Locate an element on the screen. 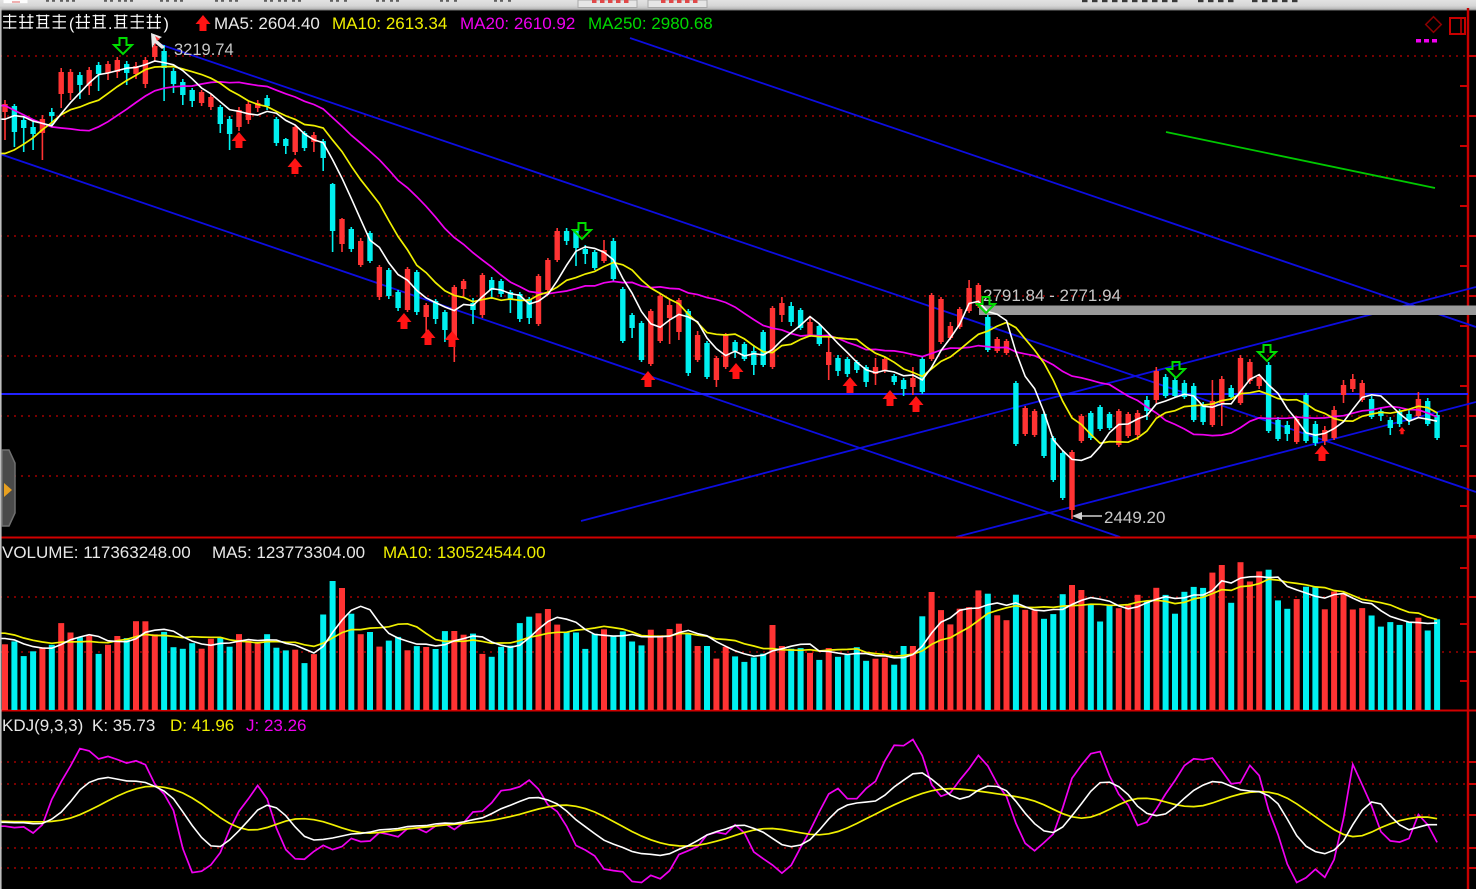 This screenshot has height=889, width=1476. svg-text: MA20: 2610.92 is located at coordinates (517, 23).